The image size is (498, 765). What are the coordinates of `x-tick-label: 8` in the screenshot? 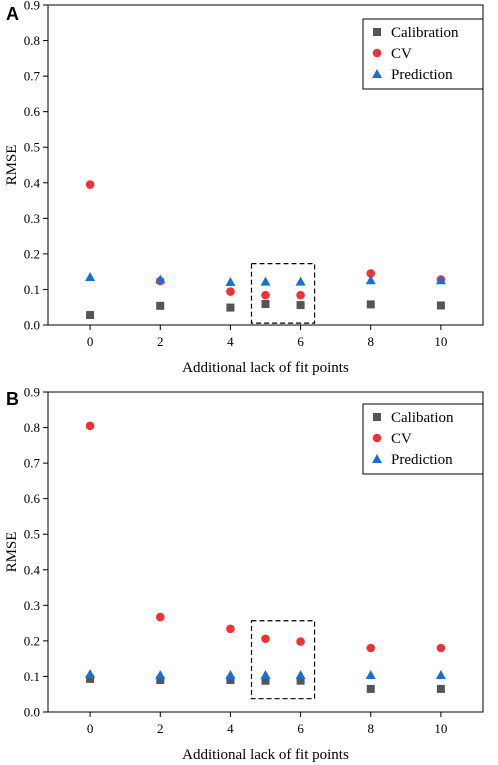 It's located at (370, 728).